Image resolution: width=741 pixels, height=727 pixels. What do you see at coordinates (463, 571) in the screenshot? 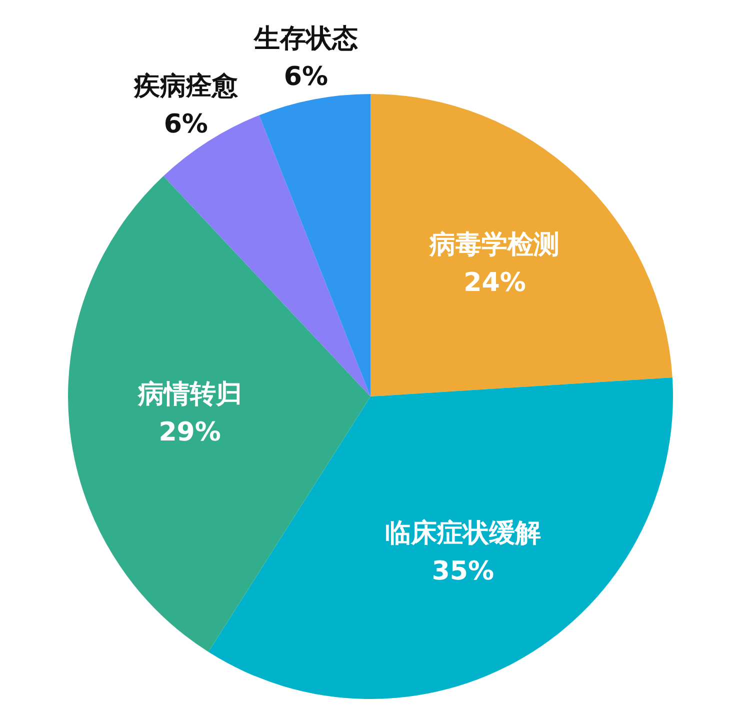
I see `data-label: 35%` at bounding box center [463, 571].